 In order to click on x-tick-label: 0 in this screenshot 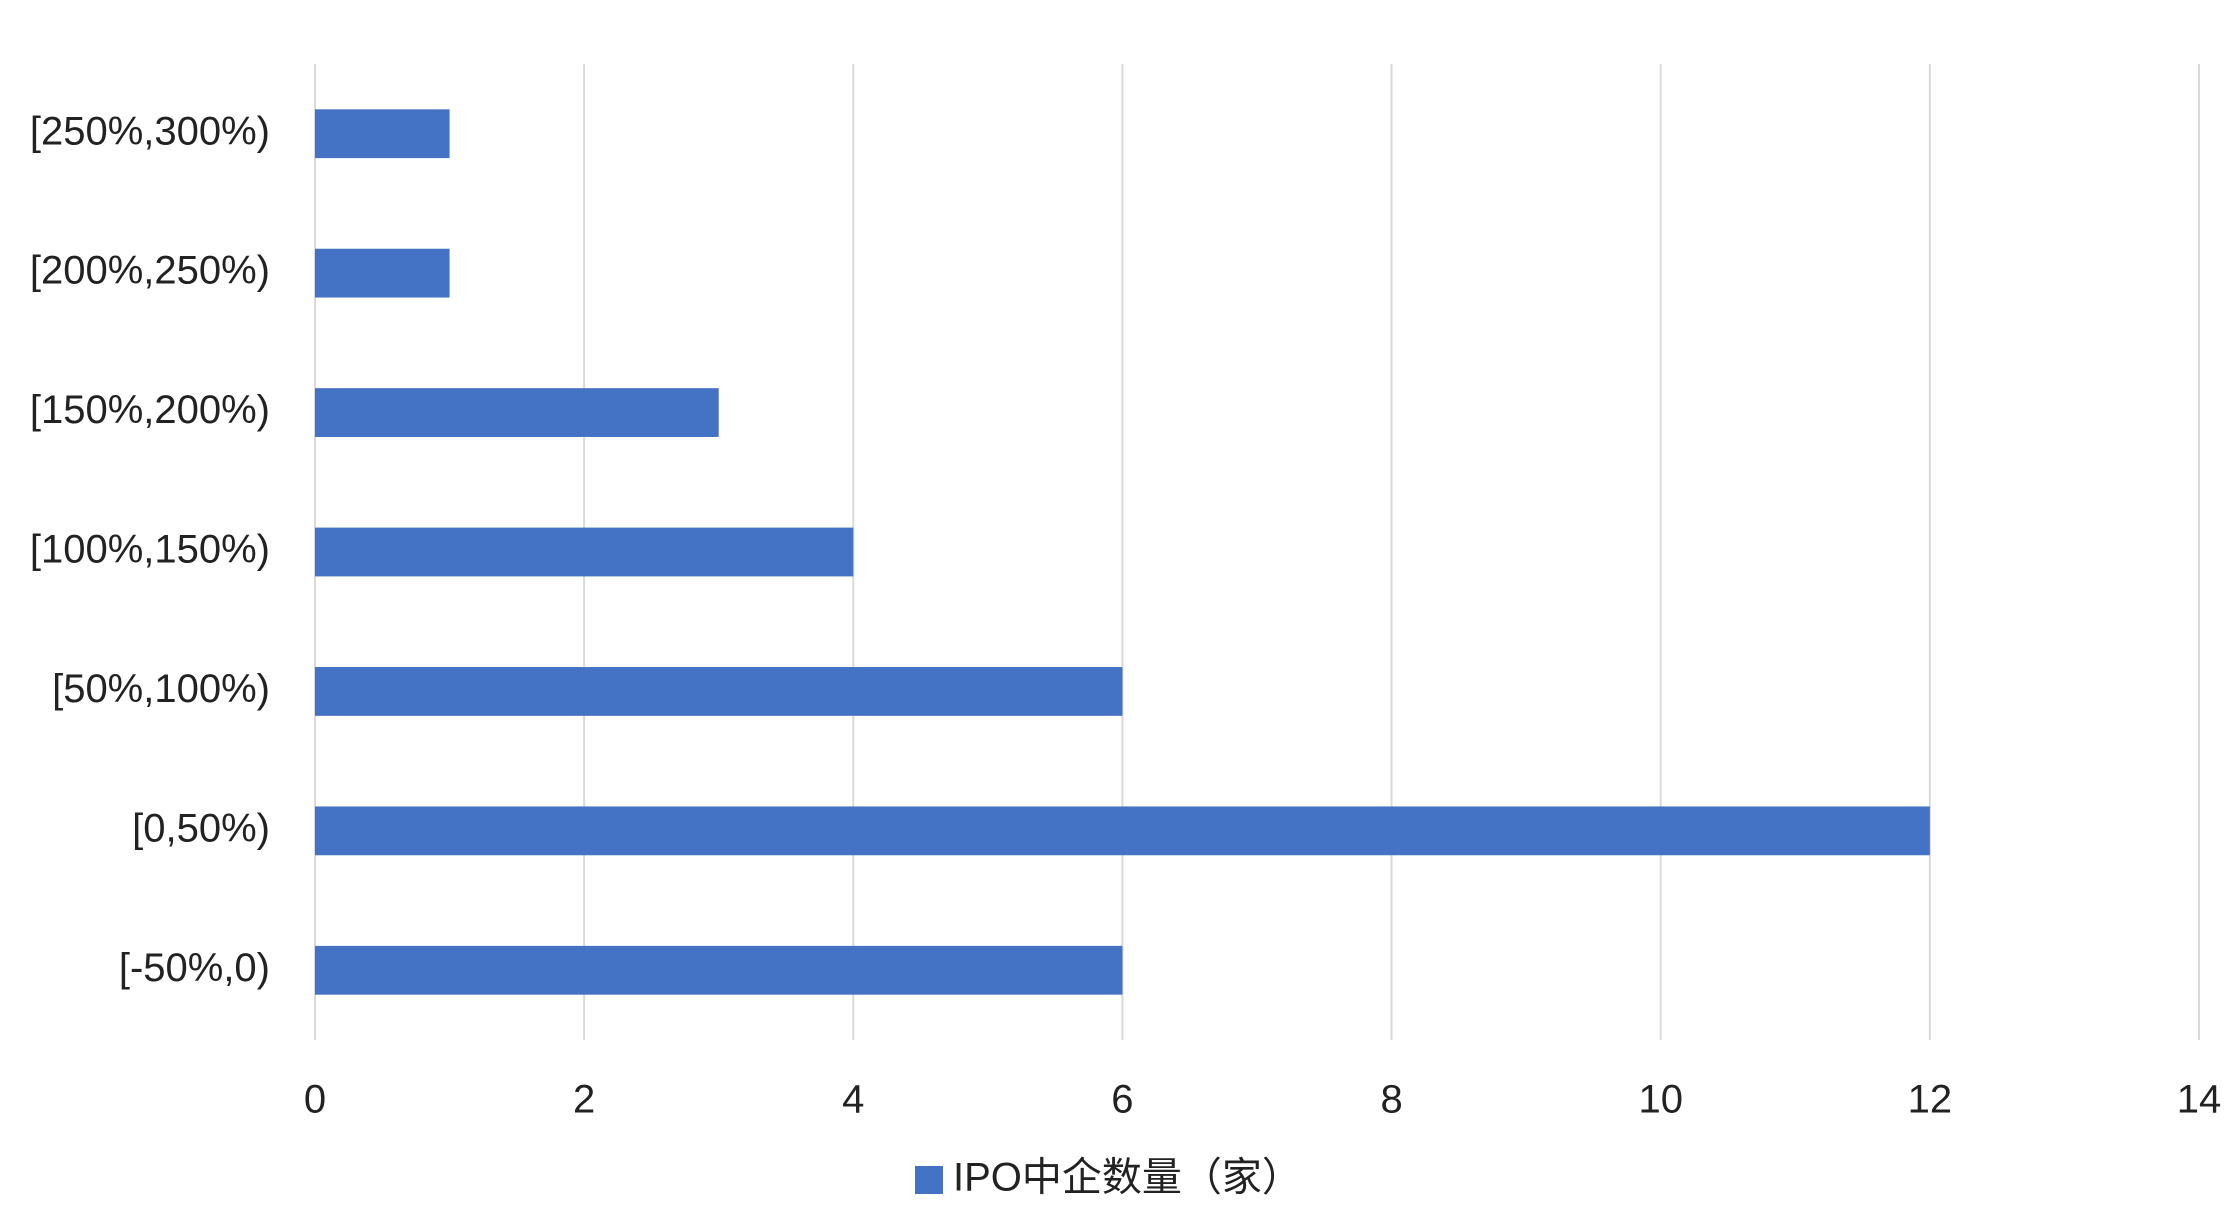, I will do `click(315, 1100)`.